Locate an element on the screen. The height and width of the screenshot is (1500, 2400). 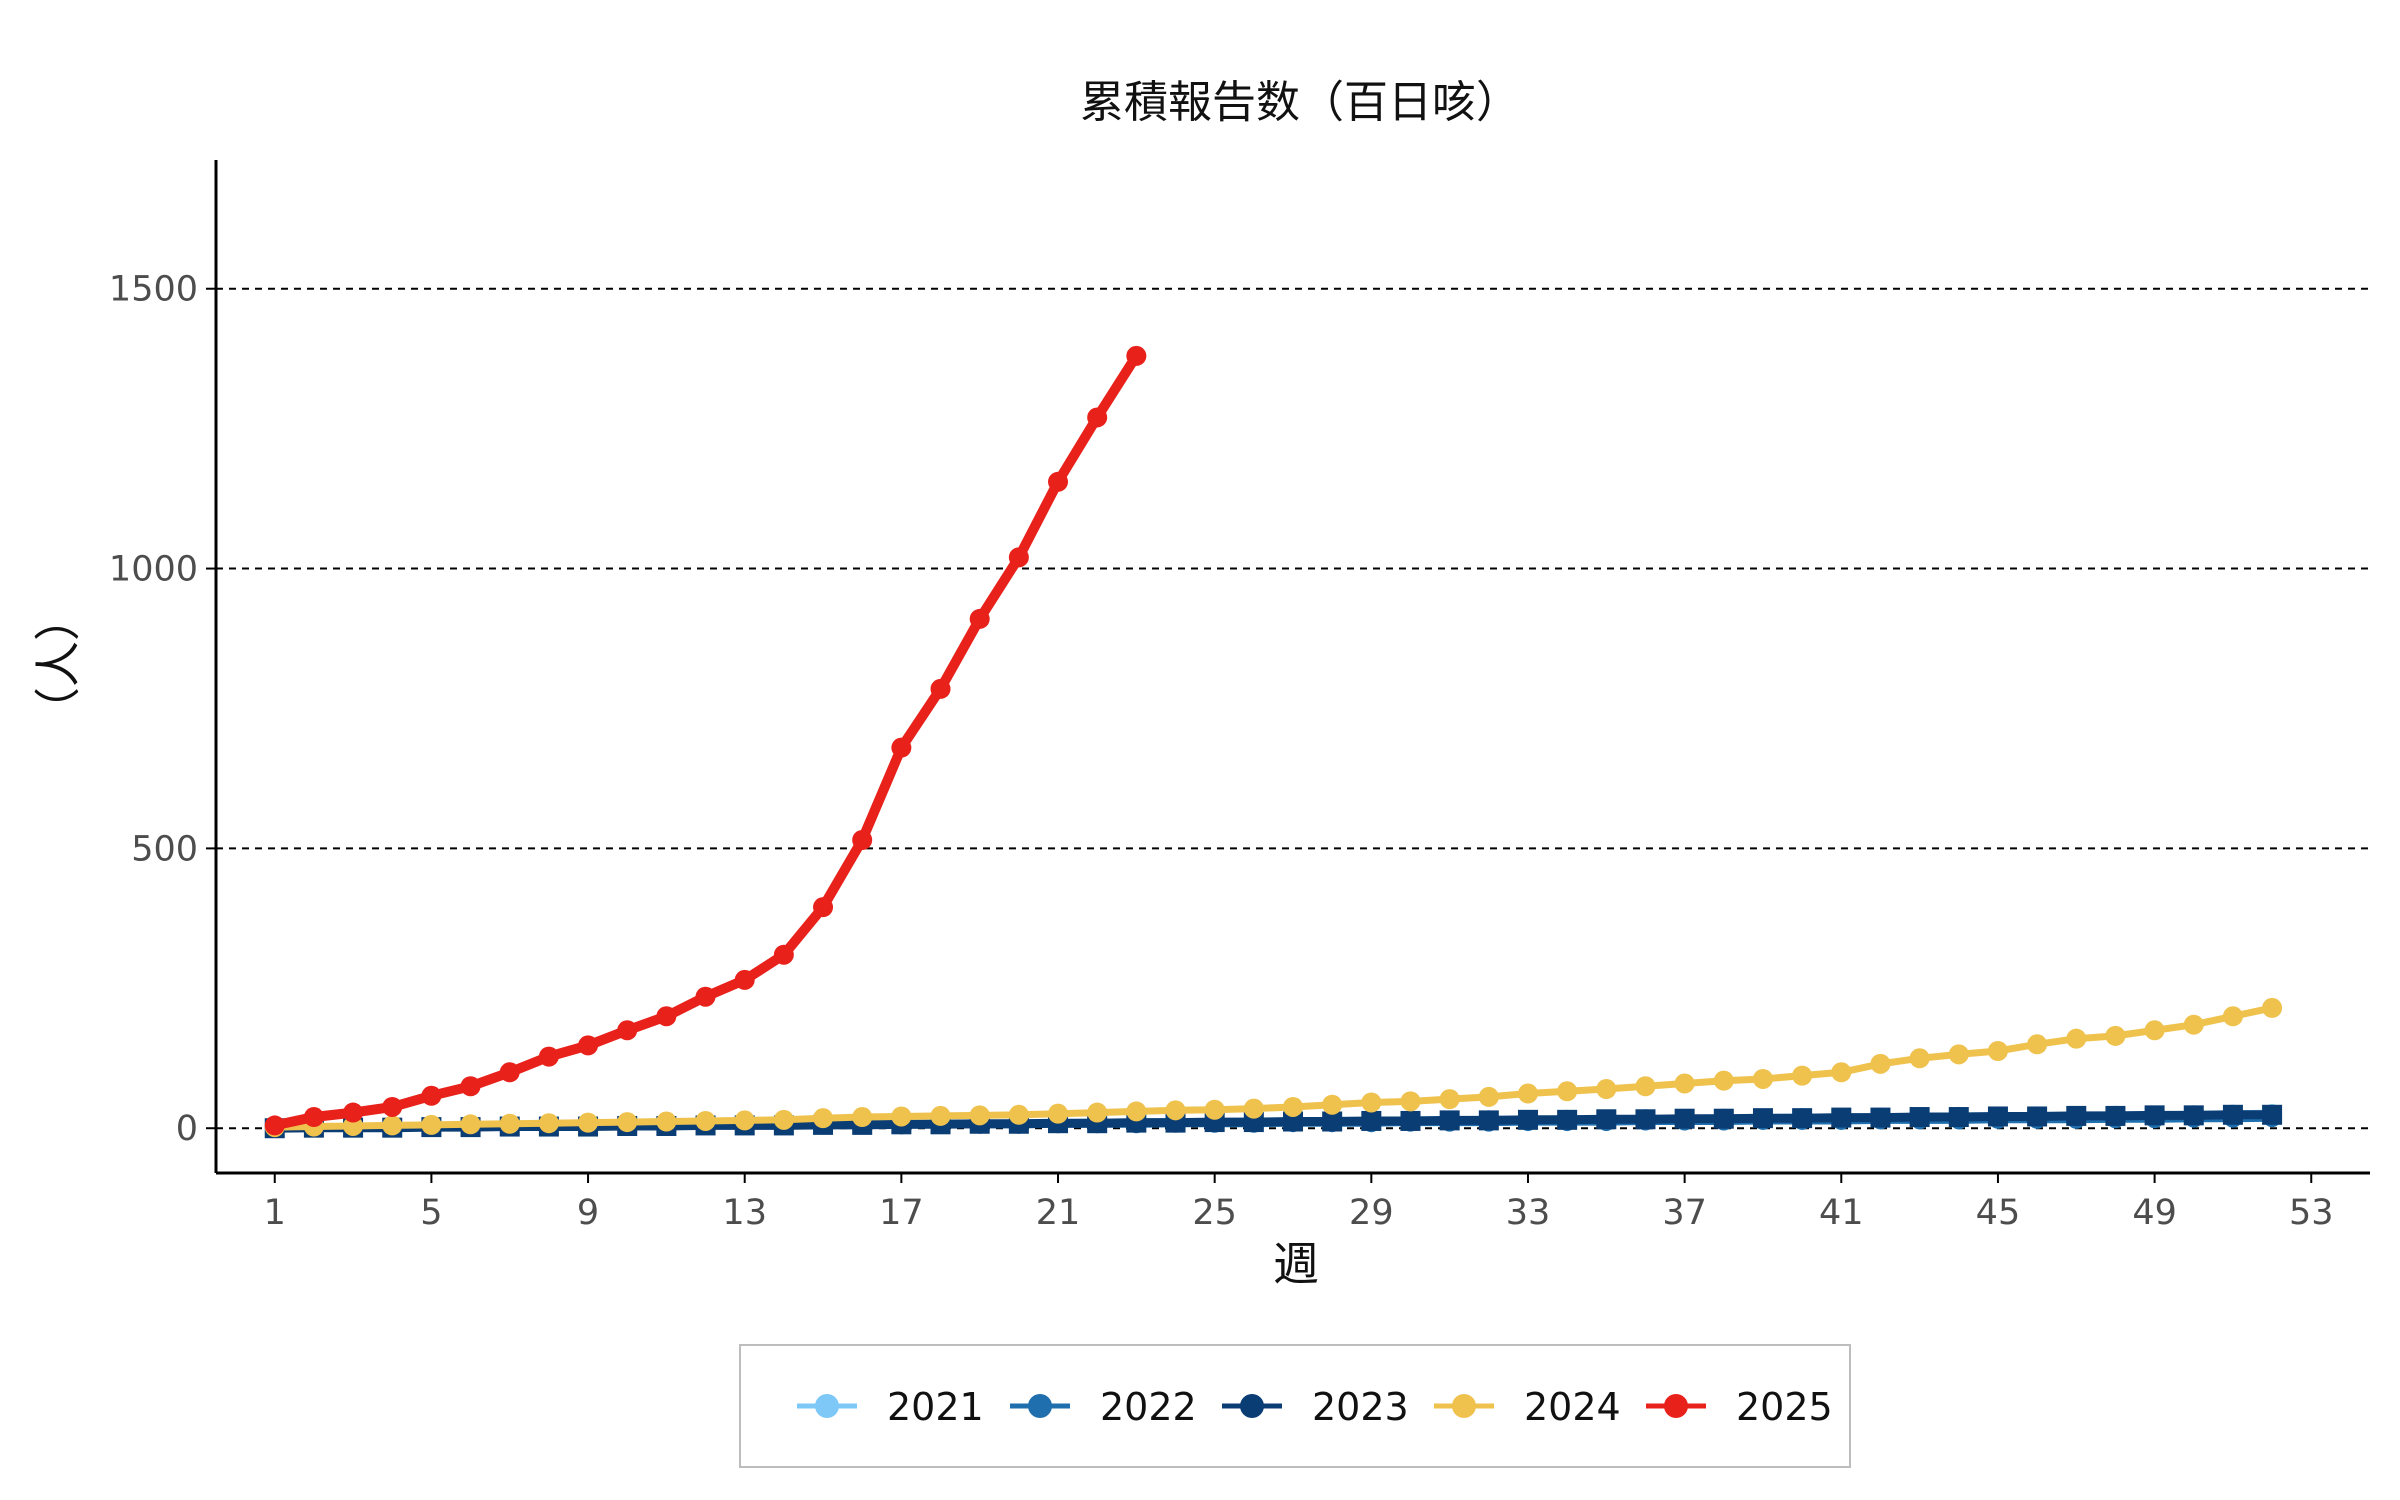
legend: 2021 2022 2023 2024 2025 is located at coordinates (1315, 1407).